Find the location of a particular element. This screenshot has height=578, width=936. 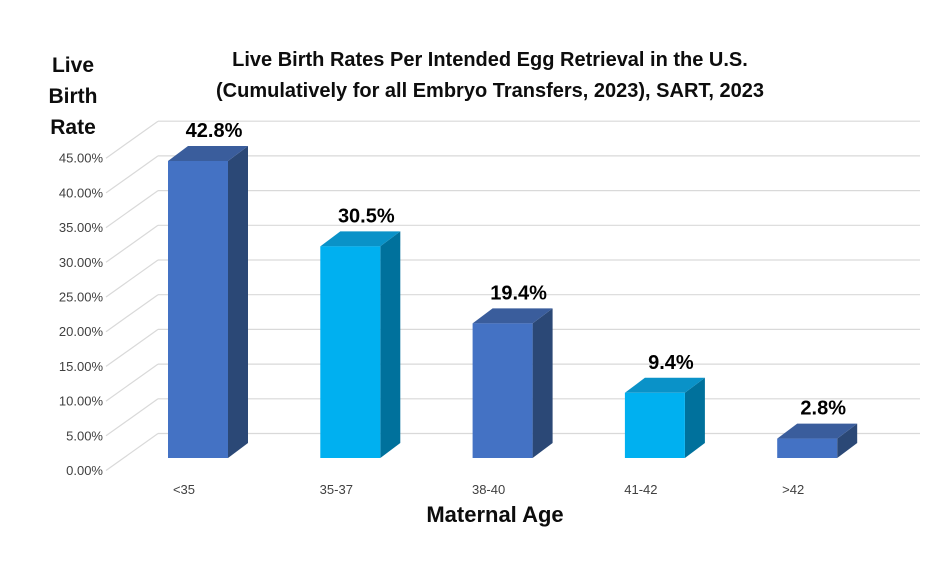

x-axis-title: Maternal Age is located at coordinates (495, 514).